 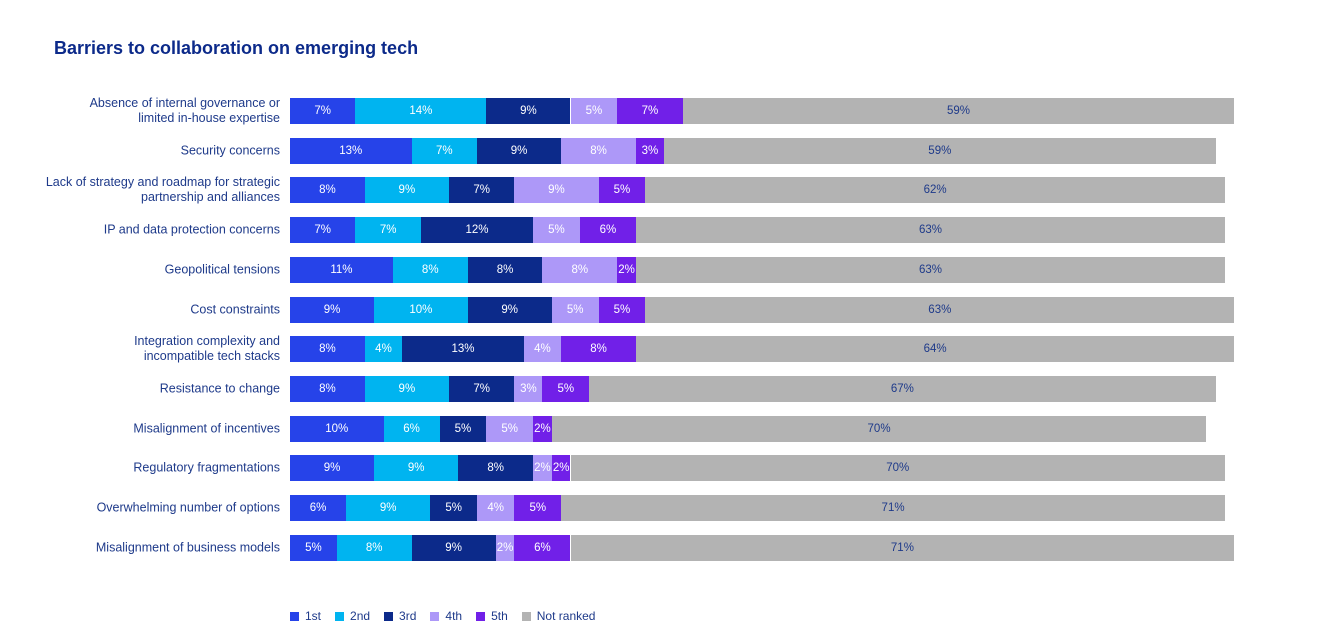 I want to click on data-label: 3%, so click(x=650, y=150).